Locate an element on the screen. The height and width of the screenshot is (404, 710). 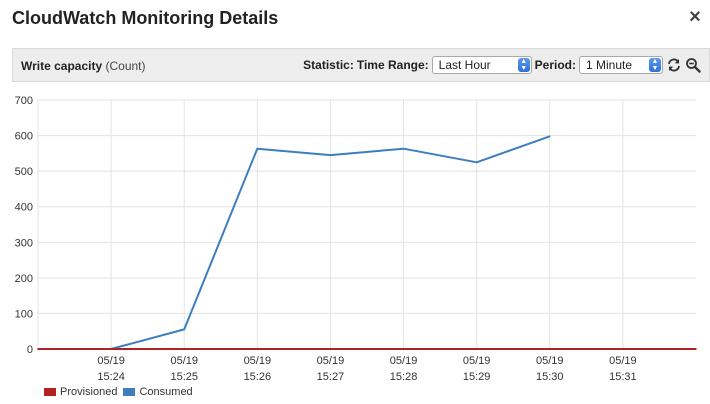
period-select: 1 Minute ▲ ▼ is located at coordinates (621, 65).